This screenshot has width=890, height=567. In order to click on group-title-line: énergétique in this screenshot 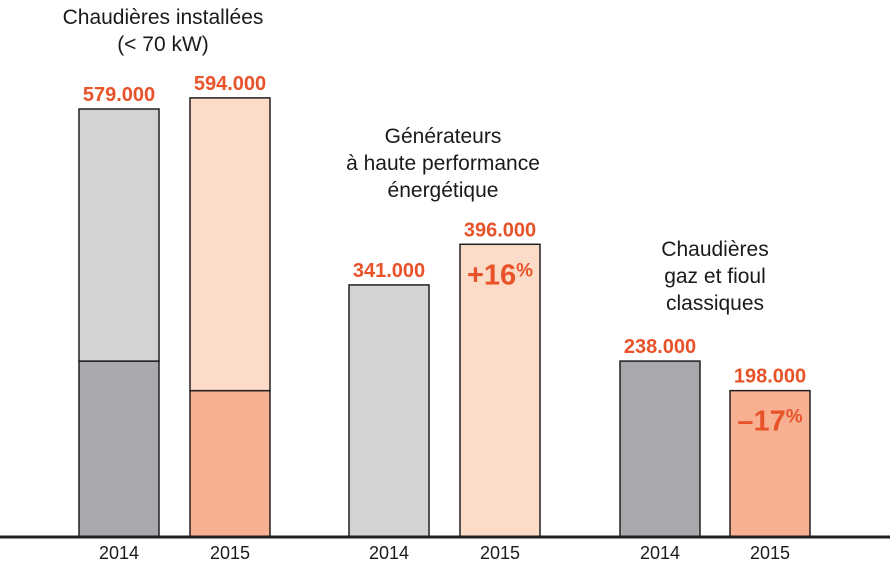, I will do `click(443, 190)`.